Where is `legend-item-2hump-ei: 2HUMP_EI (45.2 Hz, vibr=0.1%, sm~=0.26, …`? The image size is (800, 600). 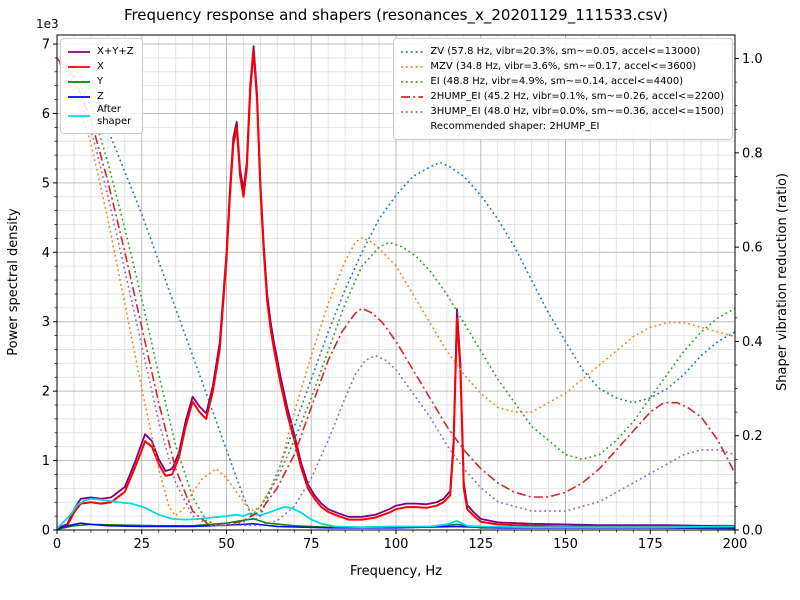
legend-item-2hump-ei: 2HUMP_EI (45.2 Hz, vibr=0.1%, sm~=0.26, … is located at coordinates (562, 96).